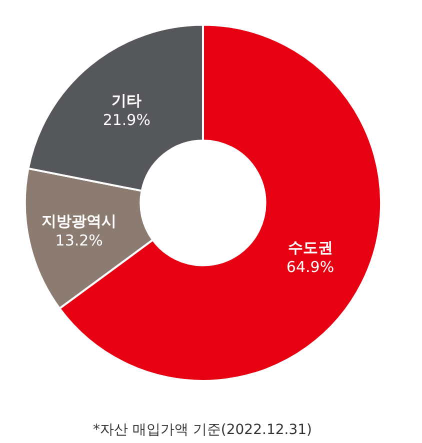 This screenshot has width=422, height=443. Describe the element at coordinates (202, 430) in the screenshot. I see `text: *자산 매입가액 기준(2022.12.31)` at that location.